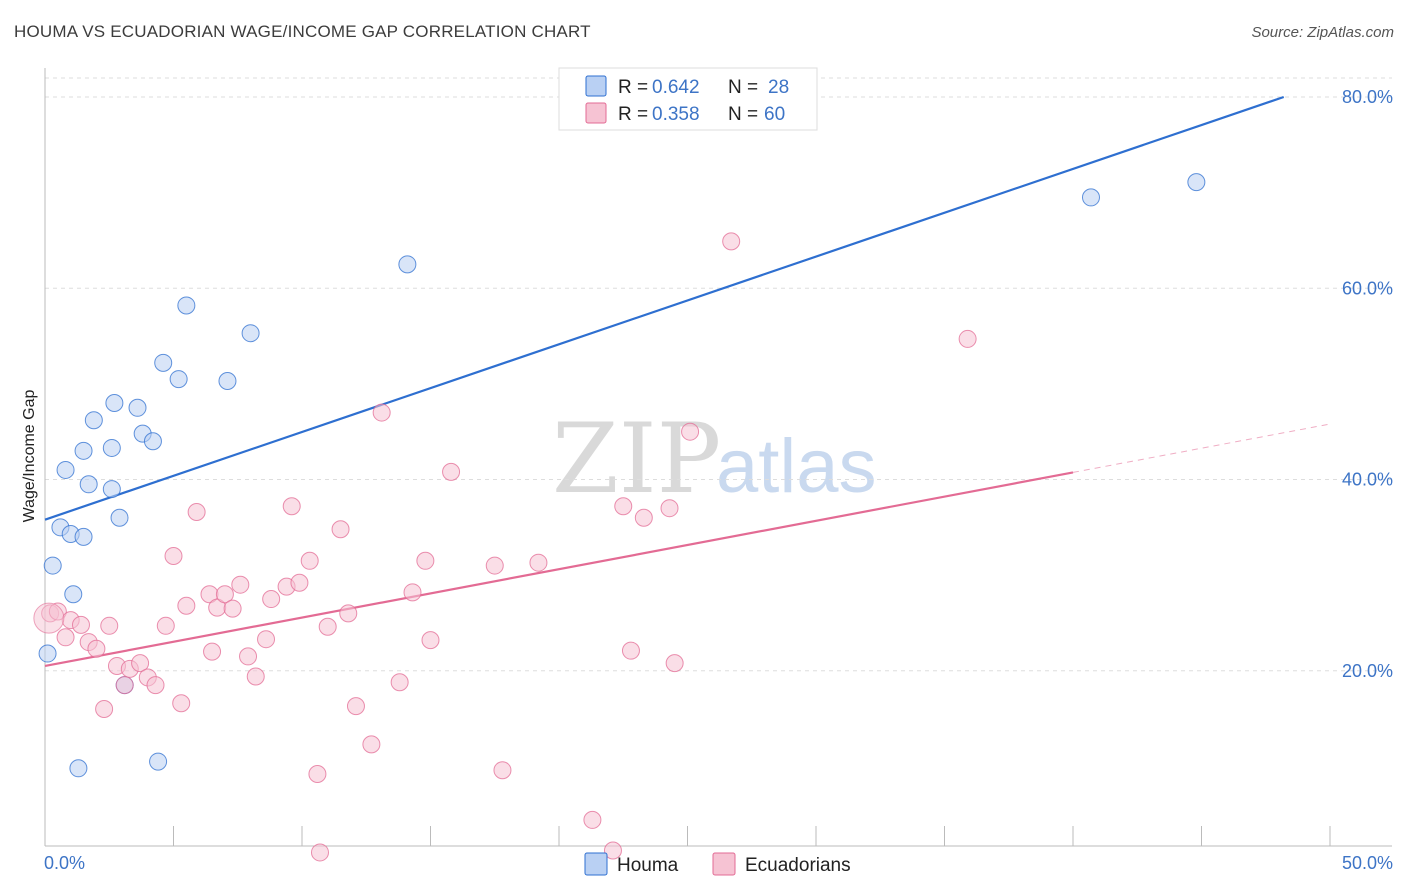  I want to click on point-ecuadorians-cluster, so click(49, 618).